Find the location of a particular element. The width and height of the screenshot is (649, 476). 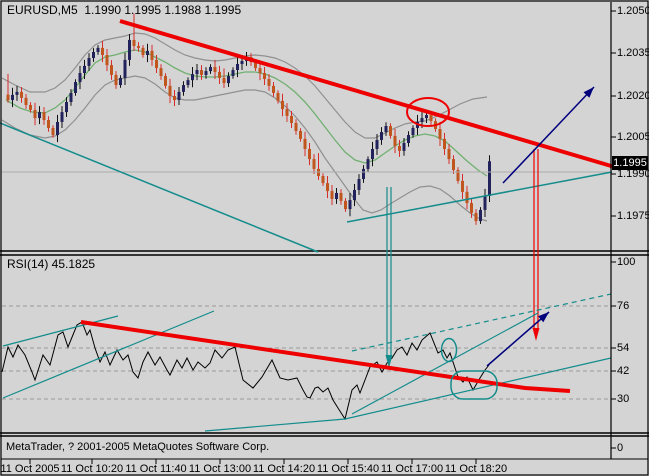

price-axis-label: 1.2050 is located at coordinates (633, 11).